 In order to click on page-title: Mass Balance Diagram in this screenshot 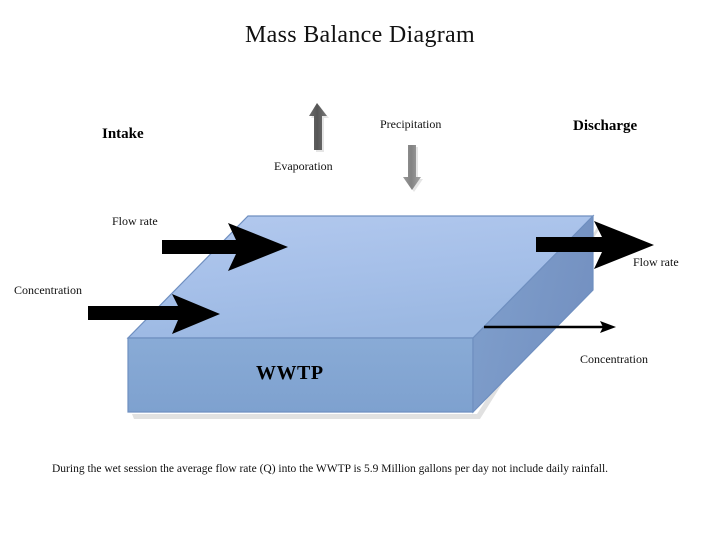, I will do `click(360, 35)`.